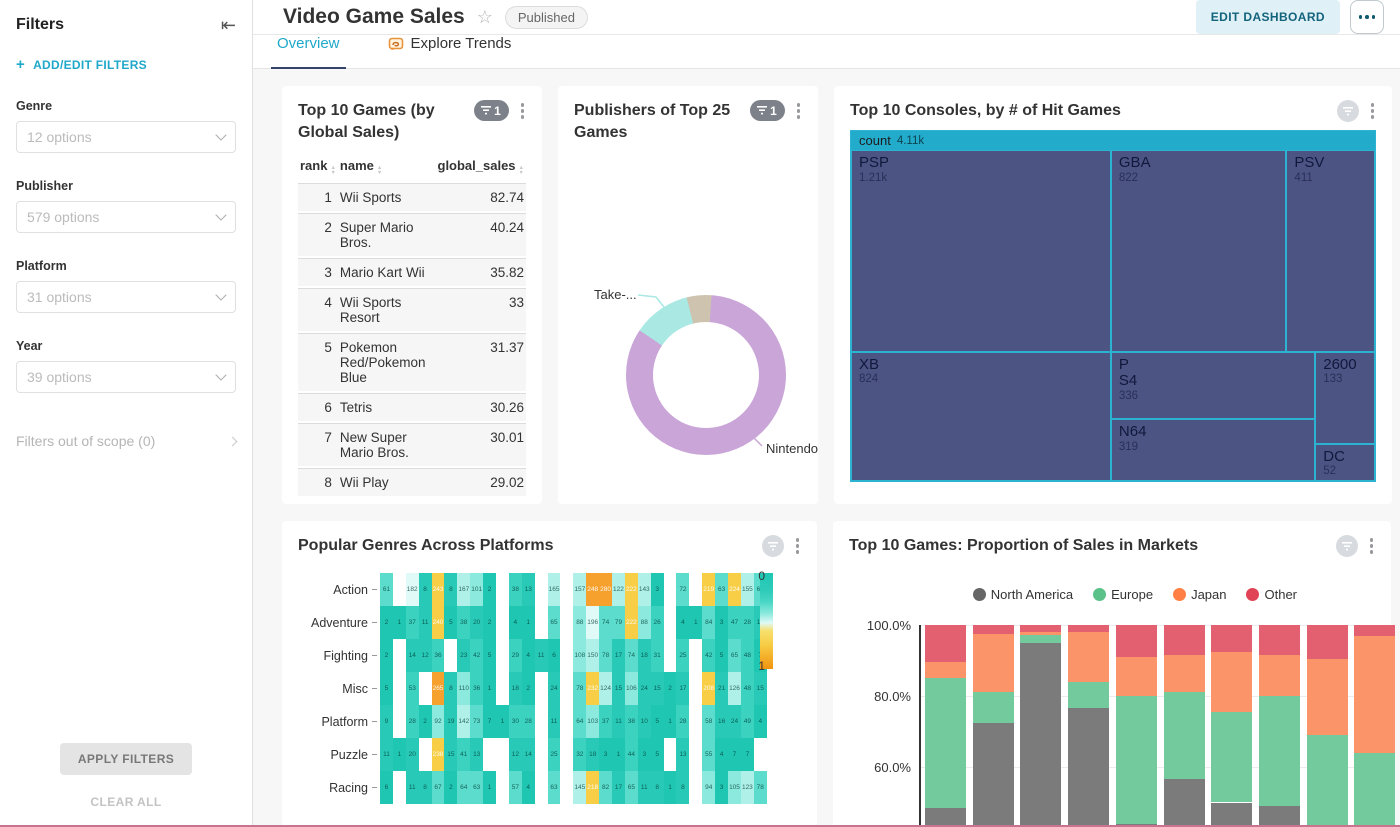 This screenshot has width=1400, height=827. Describe the element at coordinates (734, 622) in the screenshot. I see `heatmap-cell: 47` at that location.